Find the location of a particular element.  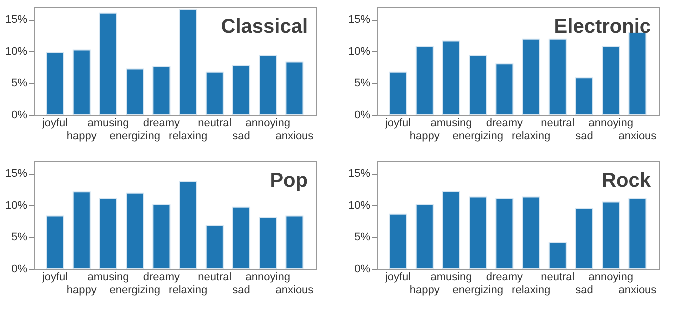

chart-title: Rock is located at coordinates (627, 181).